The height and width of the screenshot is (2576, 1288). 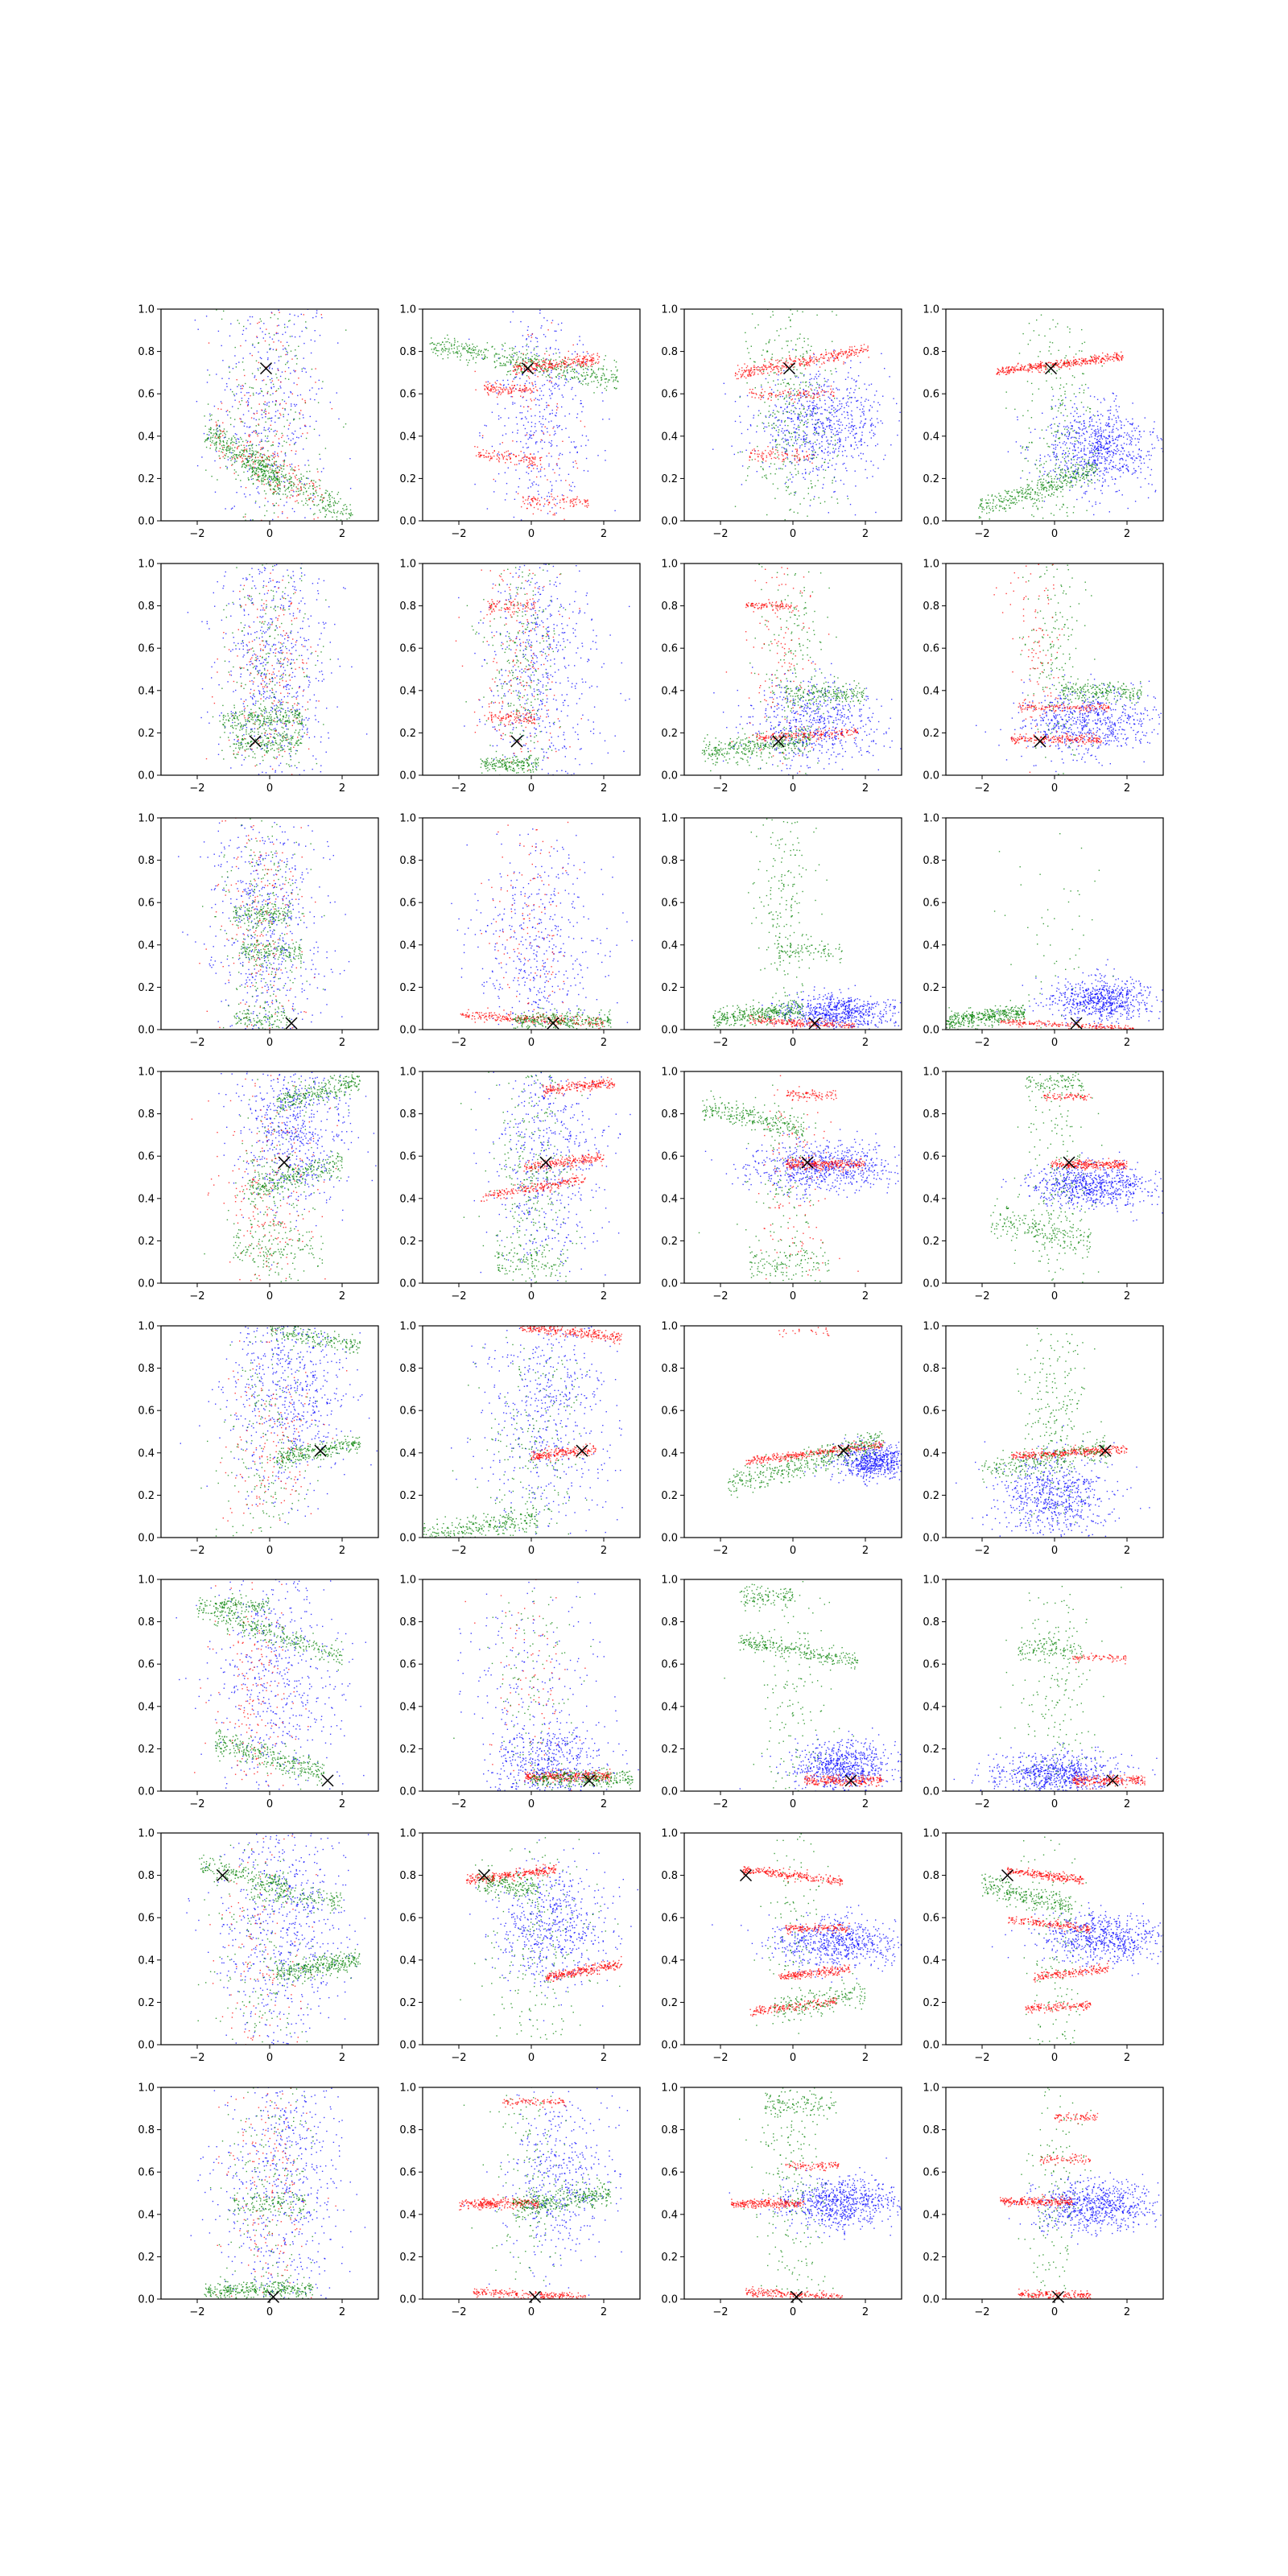 What do you see at coordinates (146, 310) in the screenshot?
I see `y-tick-label: 1.0` at bounding box center [146, 310].